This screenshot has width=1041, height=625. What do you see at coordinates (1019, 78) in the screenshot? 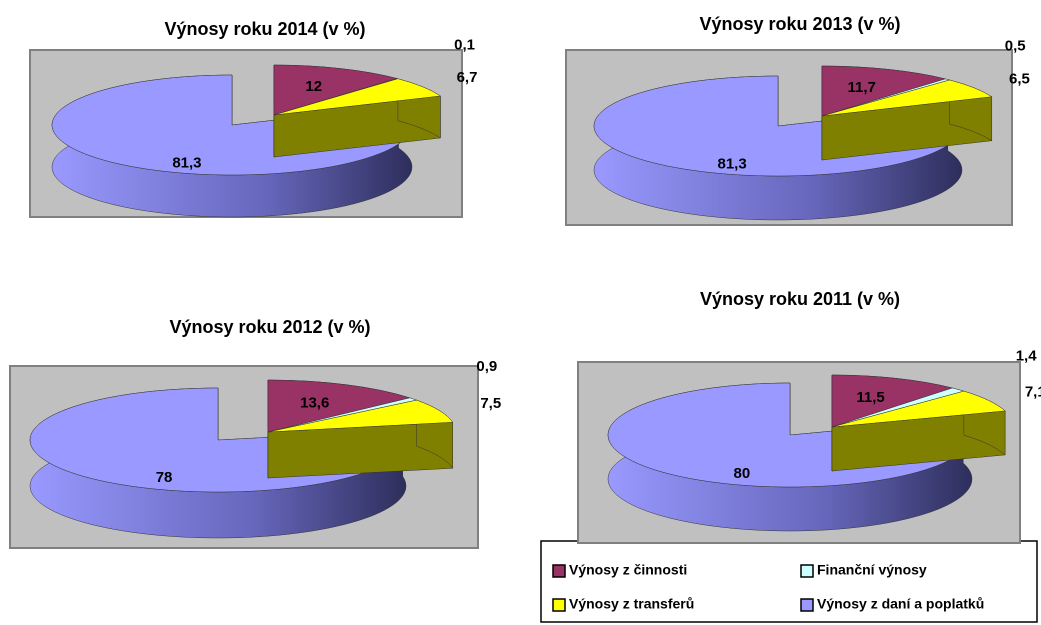
I see `data-label: 6,5` at bounding box center [1019, 78].